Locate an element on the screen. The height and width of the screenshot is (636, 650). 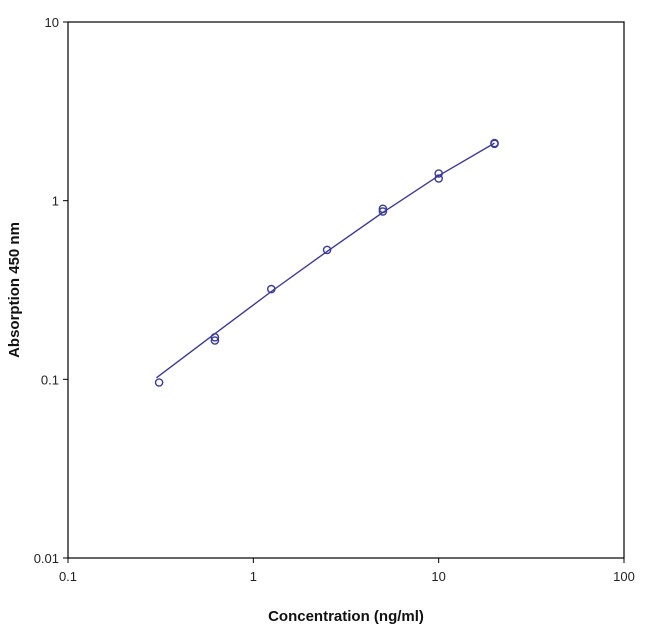
x-axis-ticks: 0.1 1 10 100 is located at coordinates (347, 571).